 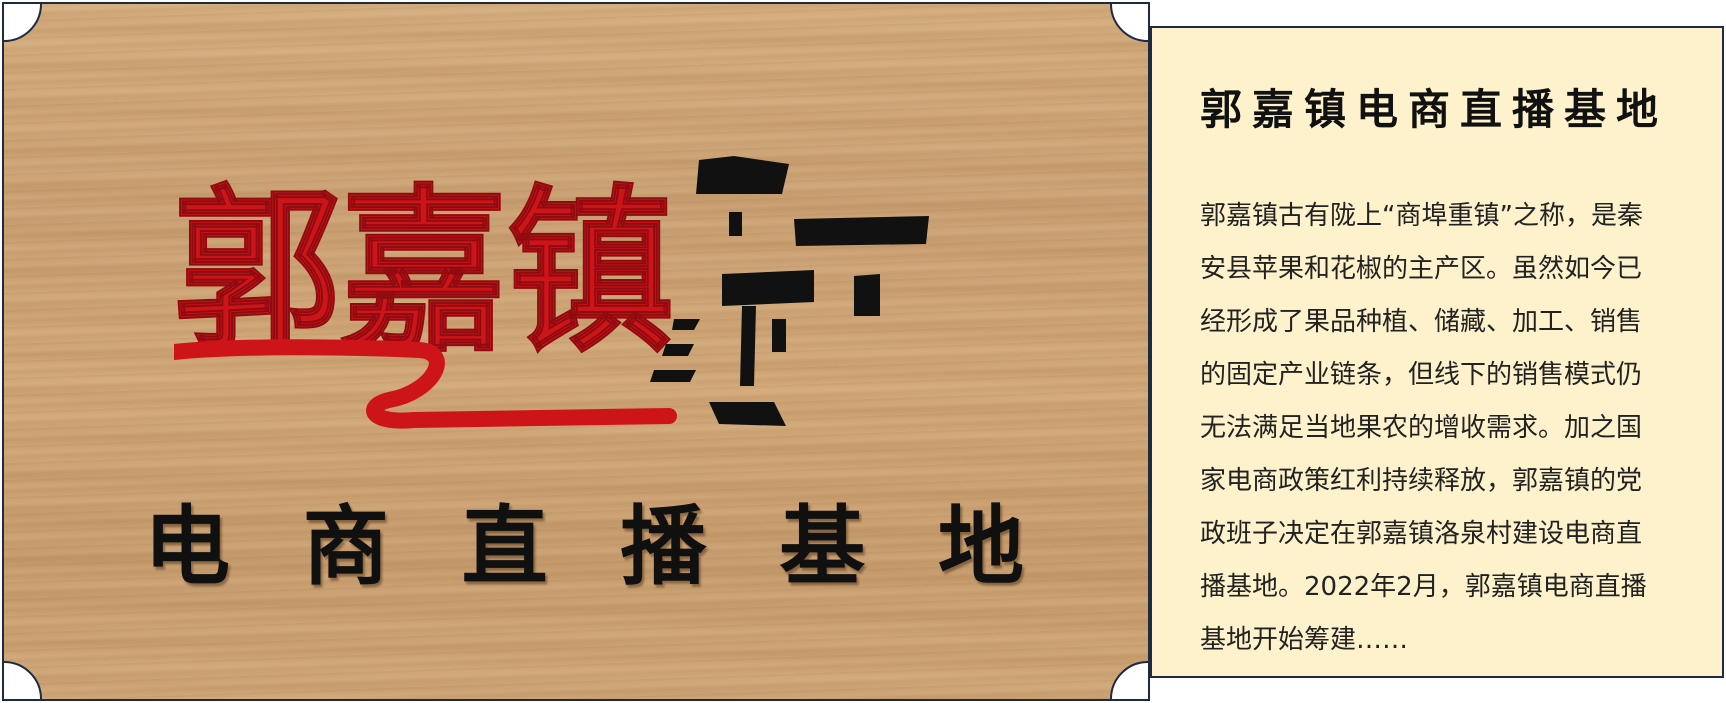 I want to click on card-title: 郭嘉镇电商直播基地, so click(x=1434, y=109).